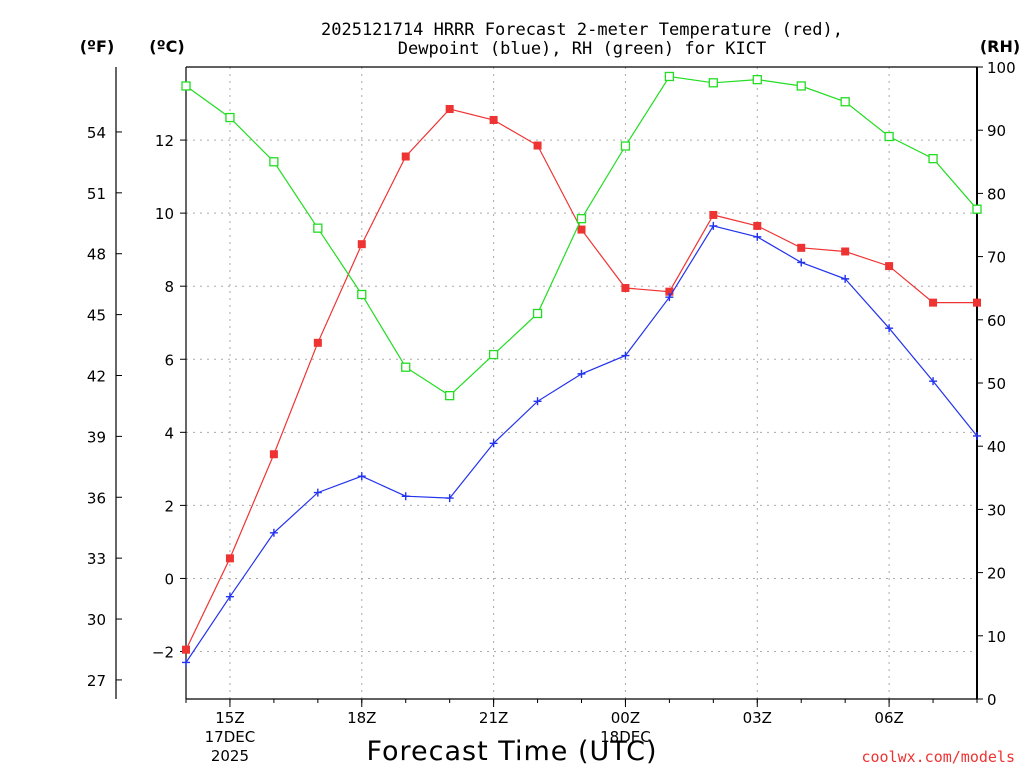  I want to click on source-credit: coolwx.com/models, so click(938, 757).